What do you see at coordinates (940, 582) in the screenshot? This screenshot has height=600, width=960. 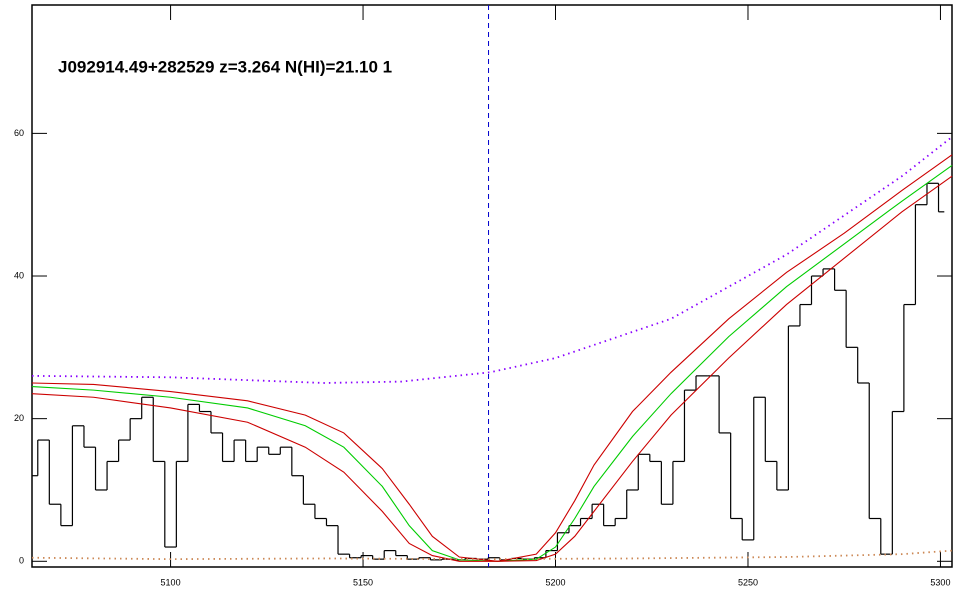 I see `x-tick-label: 5300` at bounding box center [940, 582].